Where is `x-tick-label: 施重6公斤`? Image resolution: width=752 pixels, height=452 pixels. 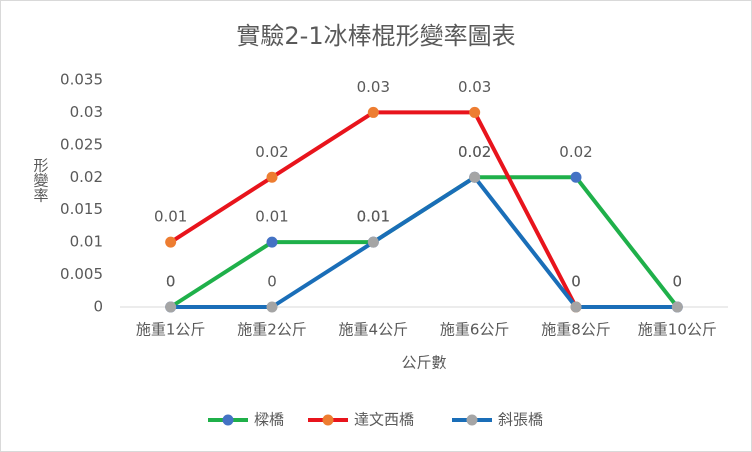 x-tick-label: 施重6公斤 is located at coordinates (475, 330).